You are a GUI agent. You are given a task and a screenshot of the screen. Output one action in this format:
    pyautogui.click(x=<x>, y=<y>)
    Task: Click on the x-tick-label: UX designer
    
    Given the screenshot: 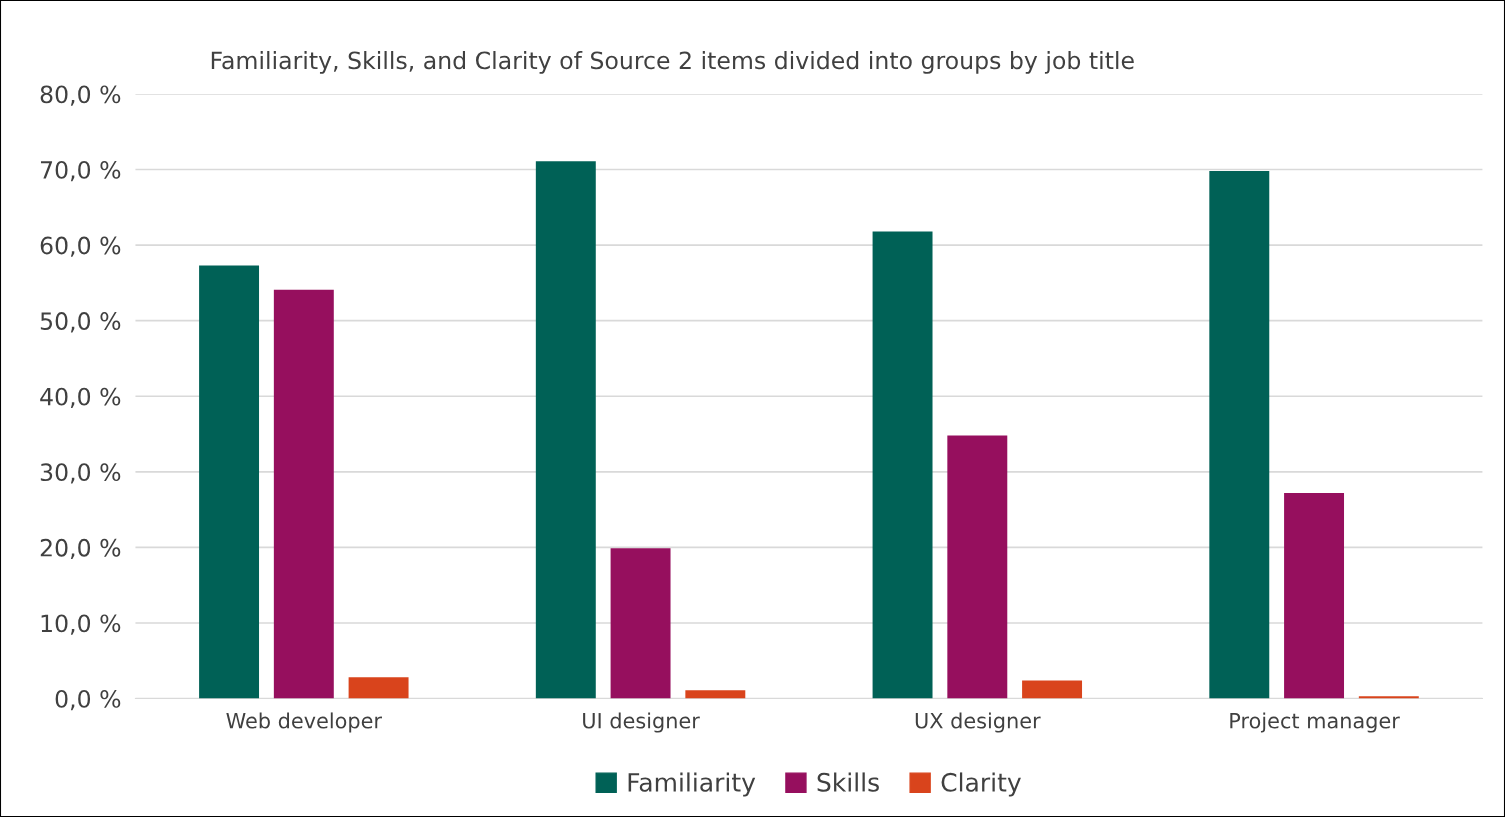 What is the action you would take?
    pyautogui.click(x=978, y=722)
    